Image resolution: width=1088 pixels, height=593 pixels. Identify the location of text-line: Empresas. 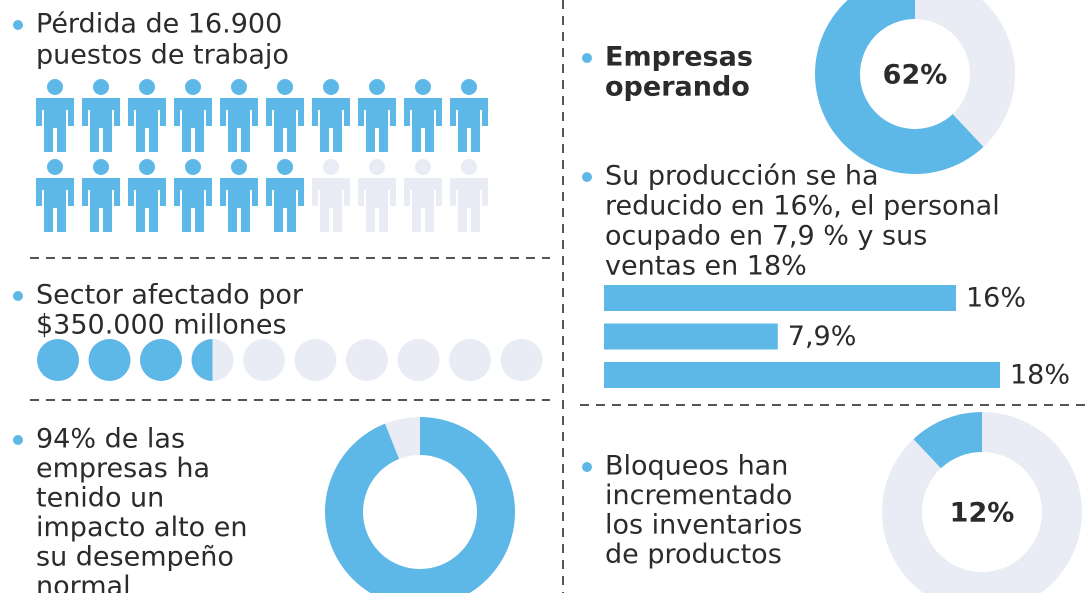
(679, 57).